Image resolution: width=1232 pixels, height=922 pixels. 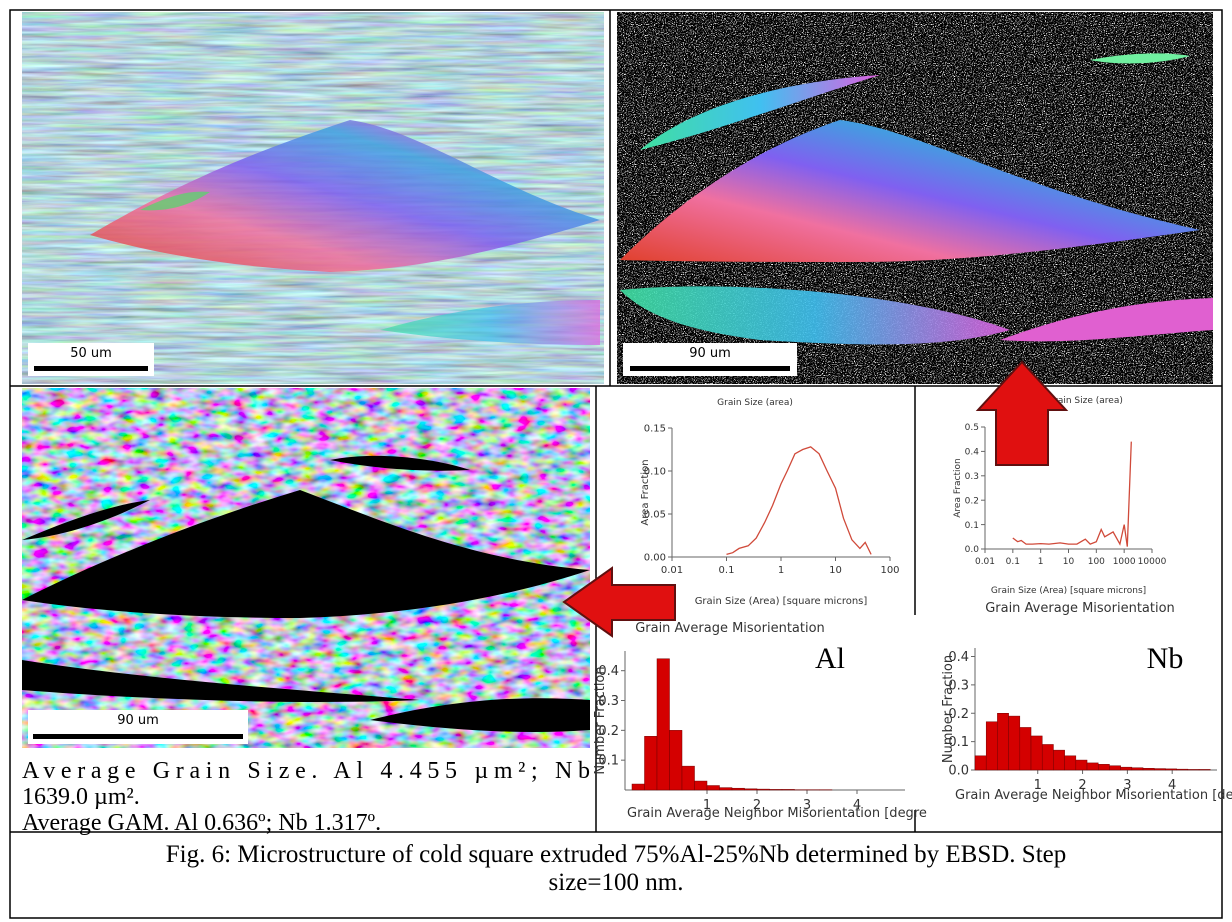 What do you see at coordinates (972, 428) in the screenshot?
I see `y-tick-label: 0.5` at bounding box center [972, 428].